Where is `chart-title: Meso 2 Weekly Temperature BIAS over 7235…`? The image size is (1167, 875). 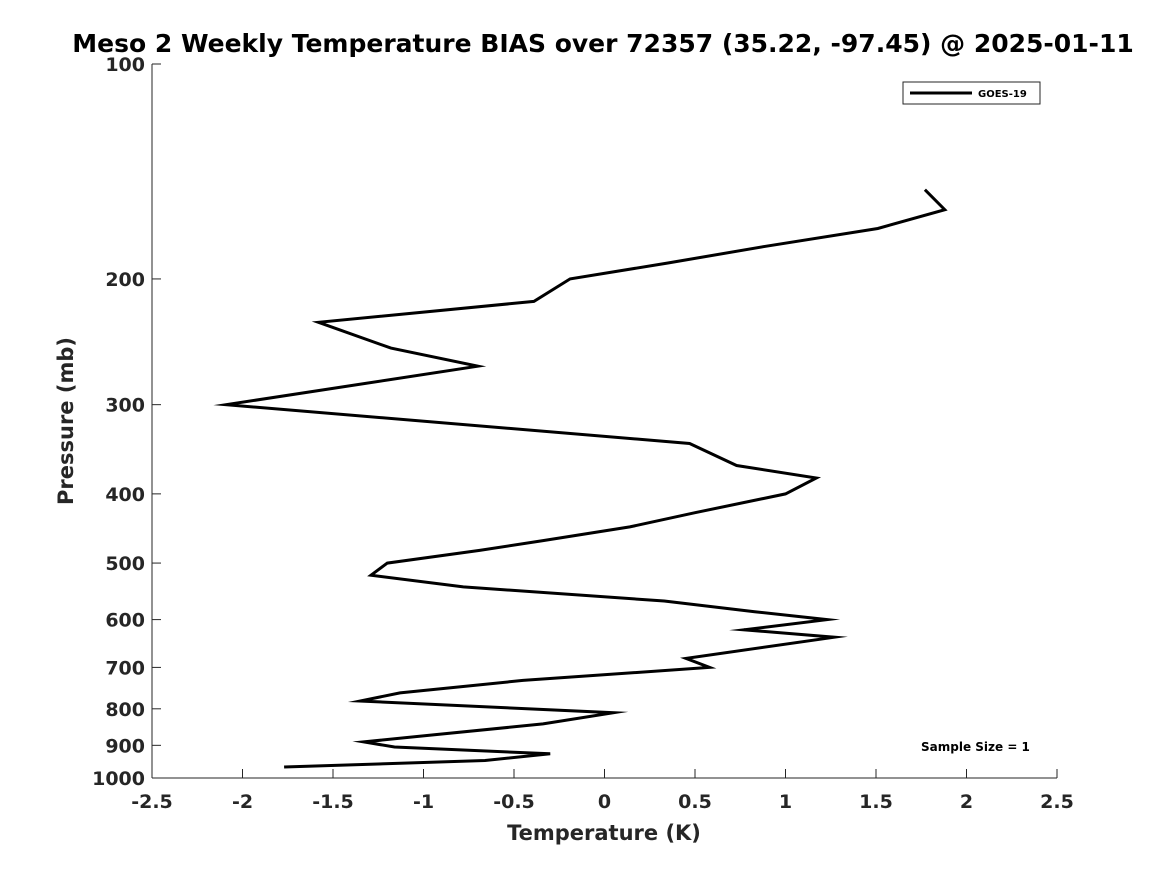
chart-title: Meso 2 Weekly Temperature BIAS over 7235… is located at coordinates (602, 43).